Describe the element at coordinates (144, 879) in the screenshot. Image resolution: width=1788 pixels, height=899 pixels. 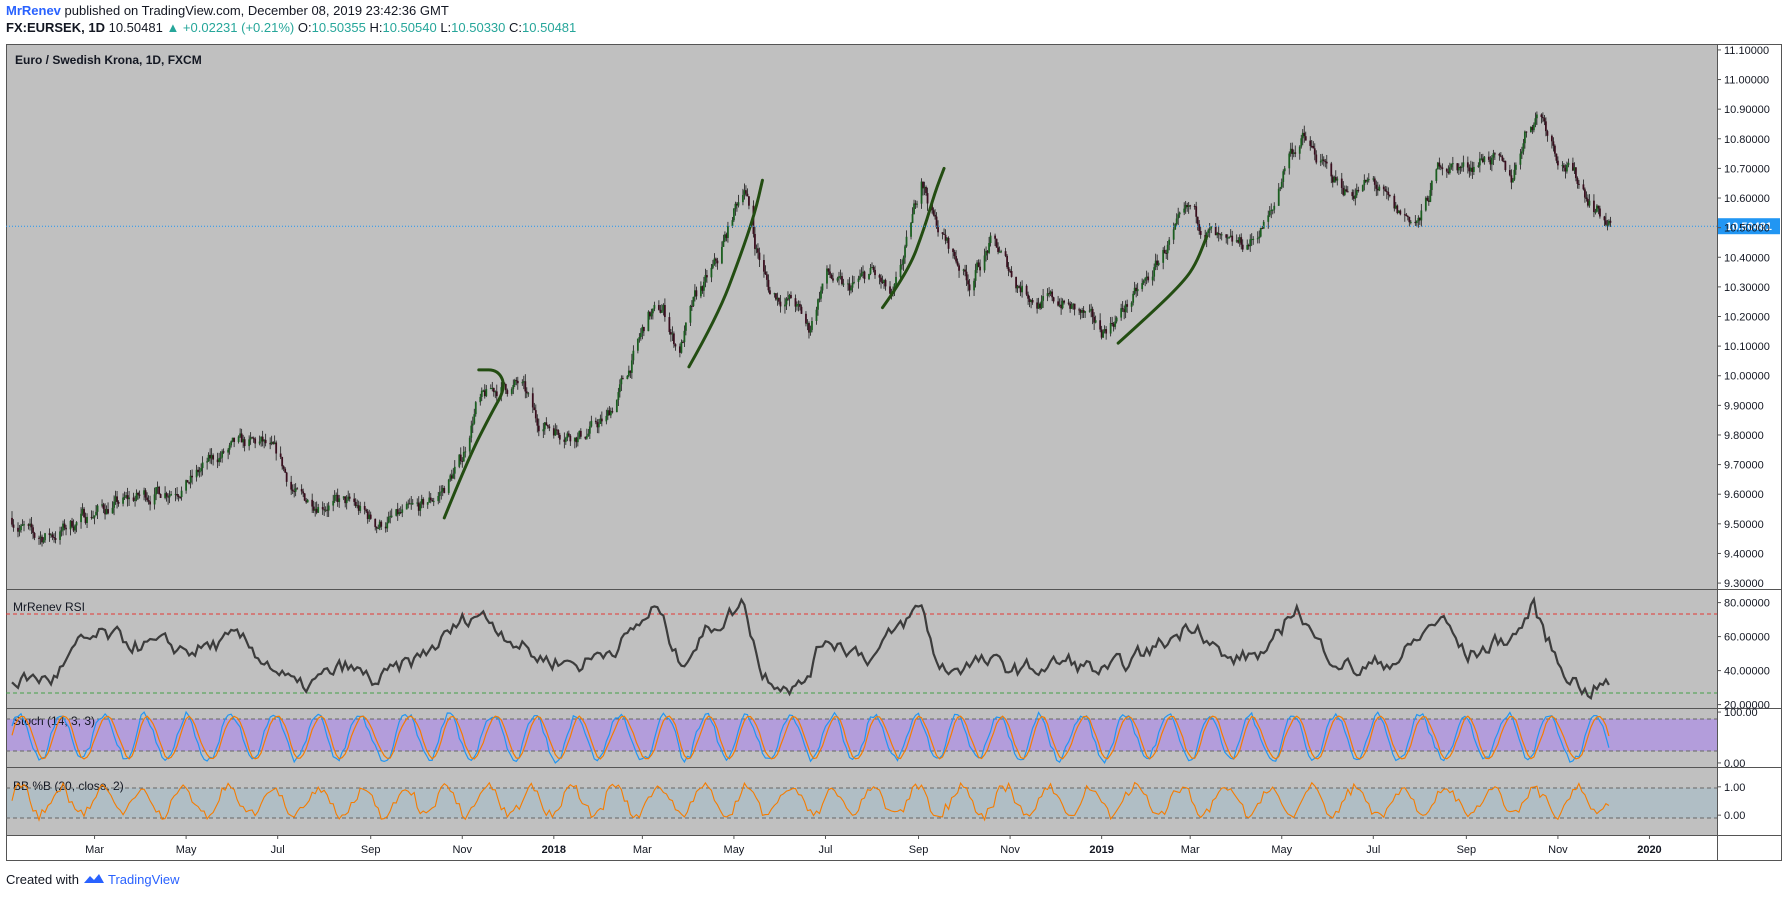
I see `tradingview-link: TradingView` at that location.